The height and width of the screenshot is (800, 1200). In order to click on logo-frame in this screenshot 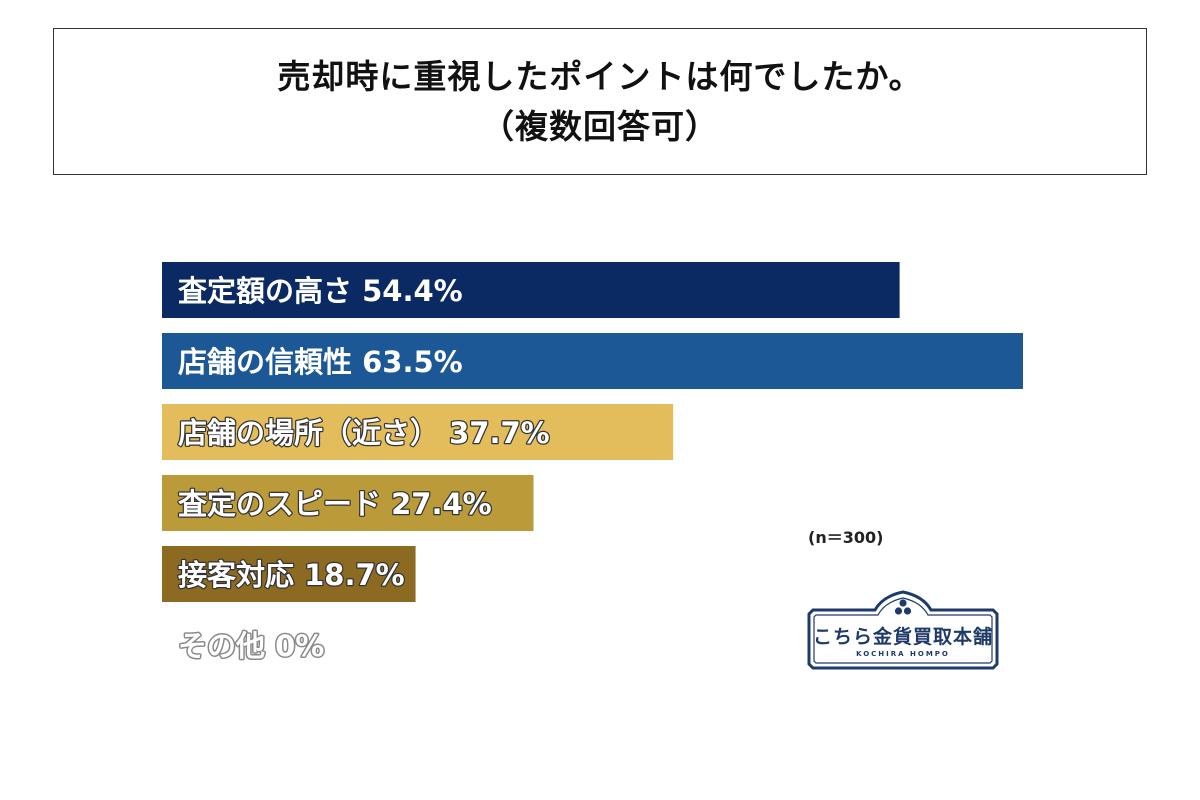, I will do `click(903, 630)`.